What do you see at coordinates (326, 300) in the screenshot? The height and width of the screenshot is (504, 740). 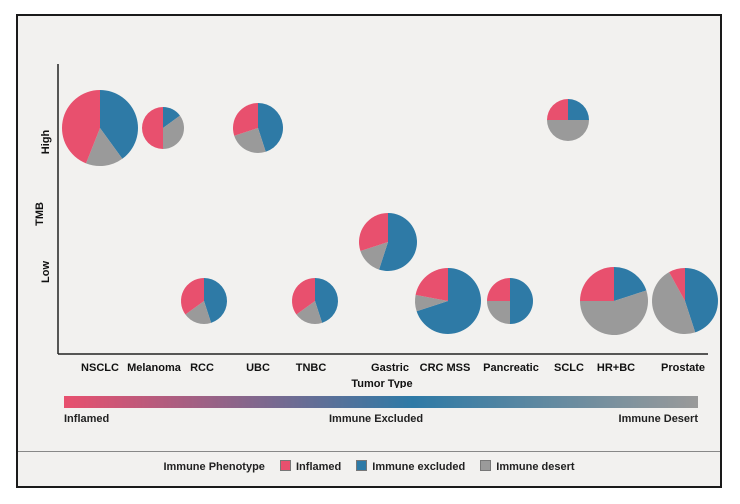 I see `pie-slice-tnbc-immune-excluded` at bounding box center [326, 300].